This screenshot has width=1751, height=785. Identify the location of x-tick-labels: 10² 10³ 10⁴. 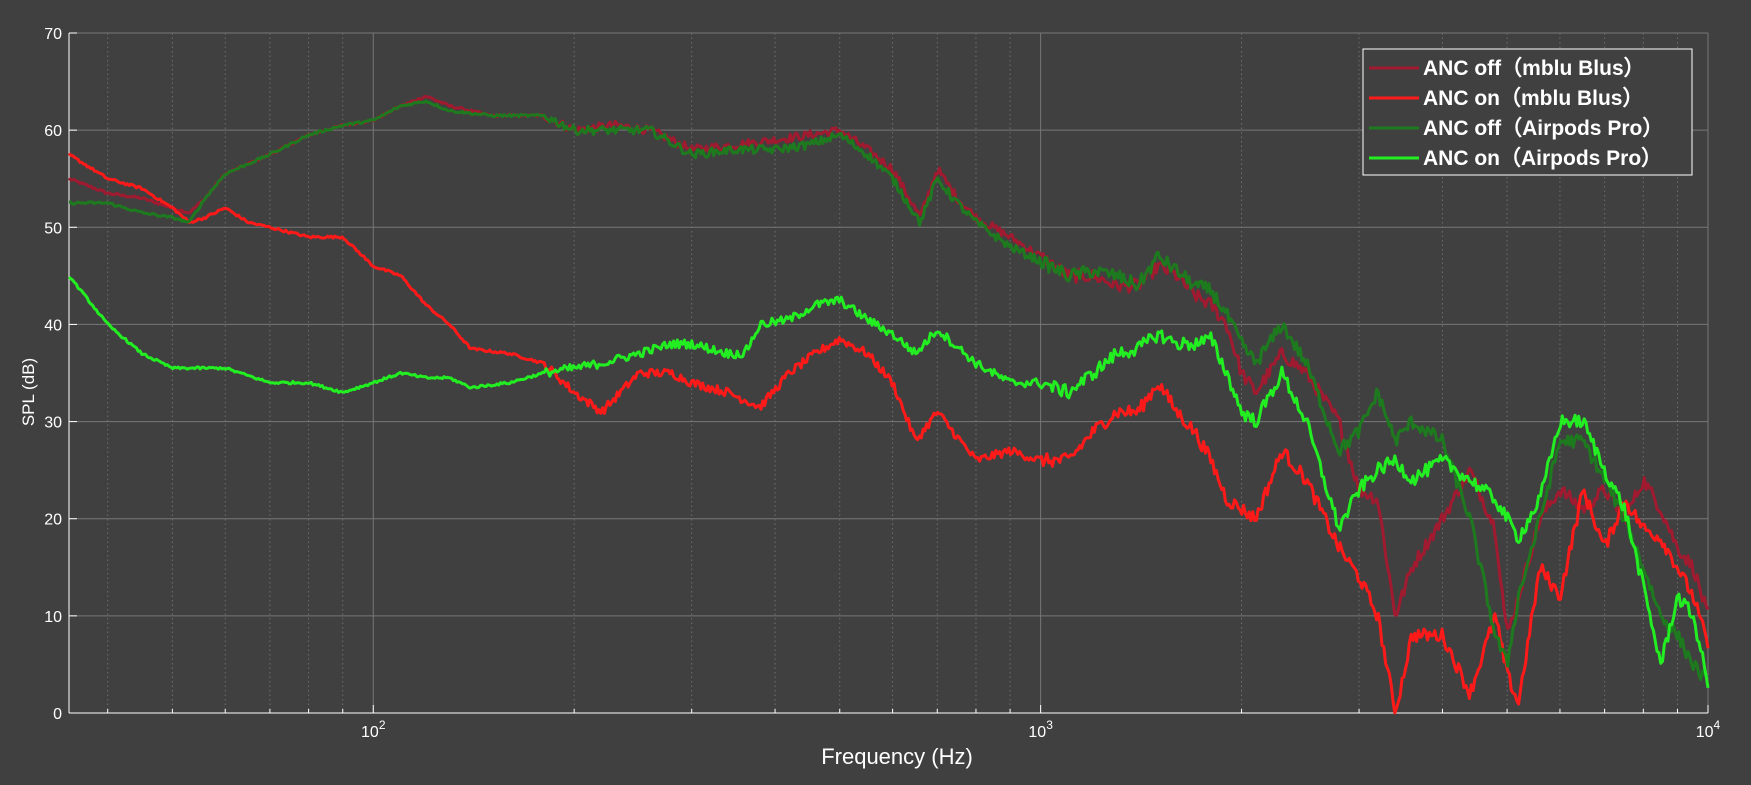
(1041, 729).